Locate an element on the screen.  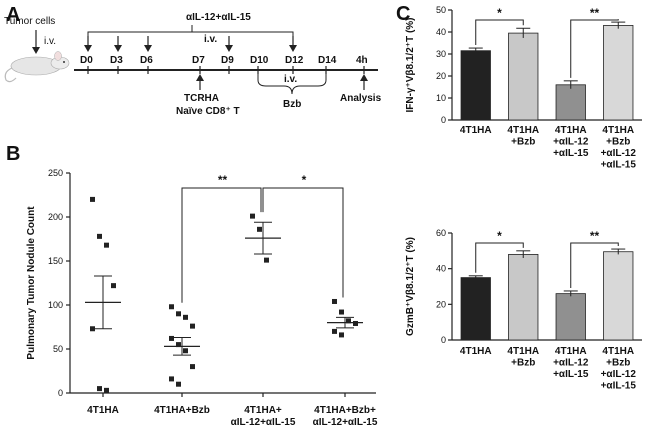
analysis-arrowhead is located at coordinates (364, 77).